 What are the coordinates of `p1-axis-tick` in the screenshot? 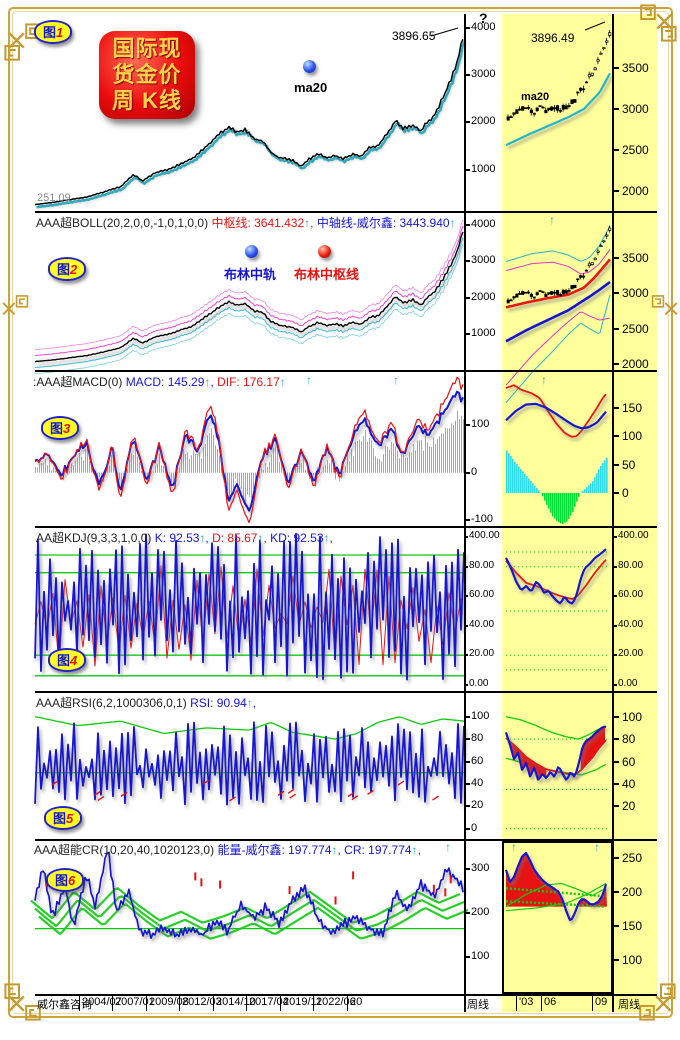 It's located at (467, 122).